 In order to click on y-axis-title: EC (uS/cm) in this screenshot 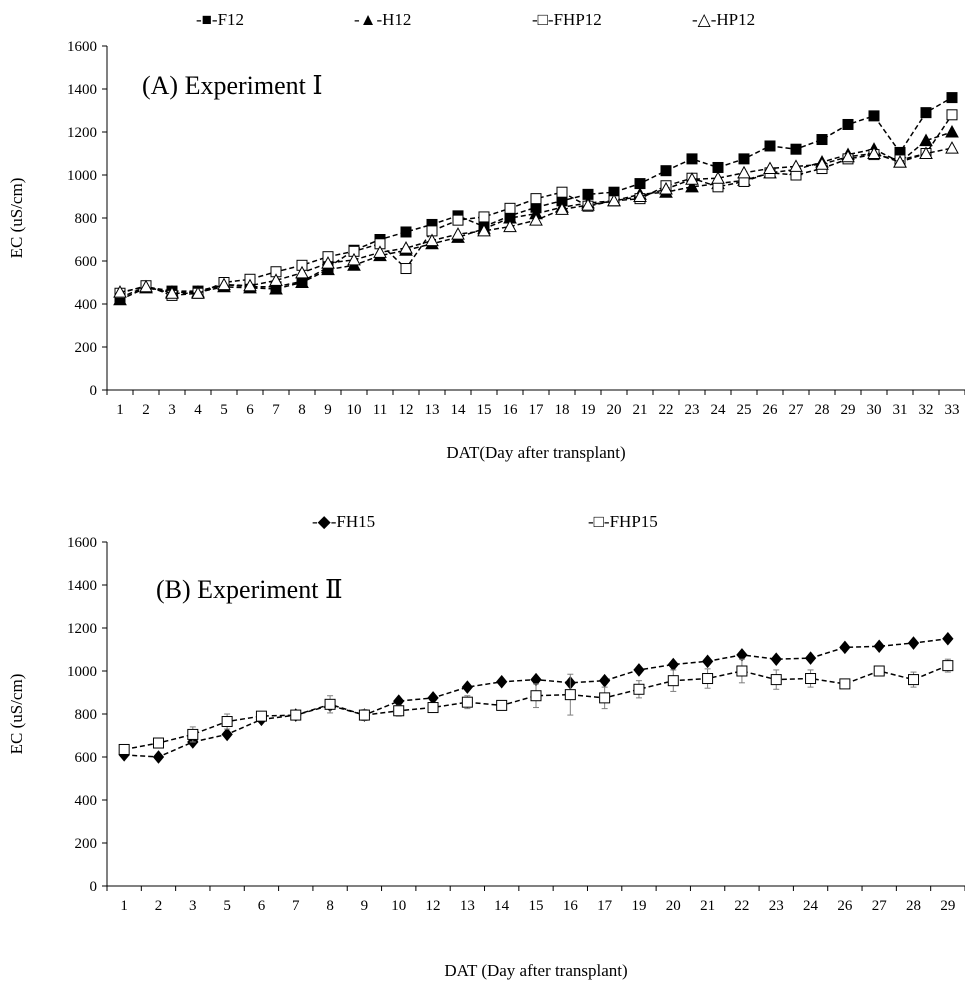, I will do `click(16, 714)`.